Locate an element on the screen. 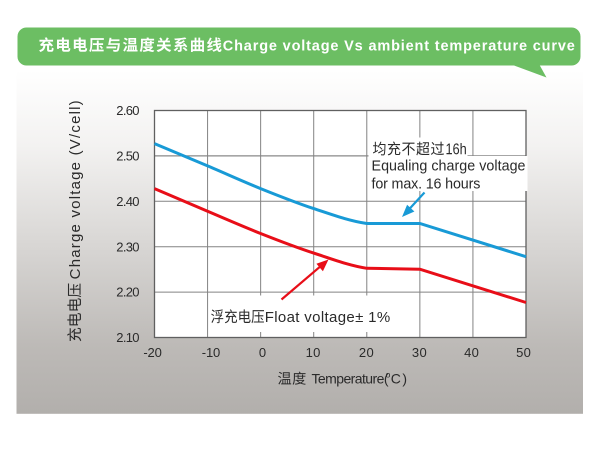 The width and height of the screenshot is (600, 451). svg-text: for max. 16 hours is located at coordinates (426, 185).